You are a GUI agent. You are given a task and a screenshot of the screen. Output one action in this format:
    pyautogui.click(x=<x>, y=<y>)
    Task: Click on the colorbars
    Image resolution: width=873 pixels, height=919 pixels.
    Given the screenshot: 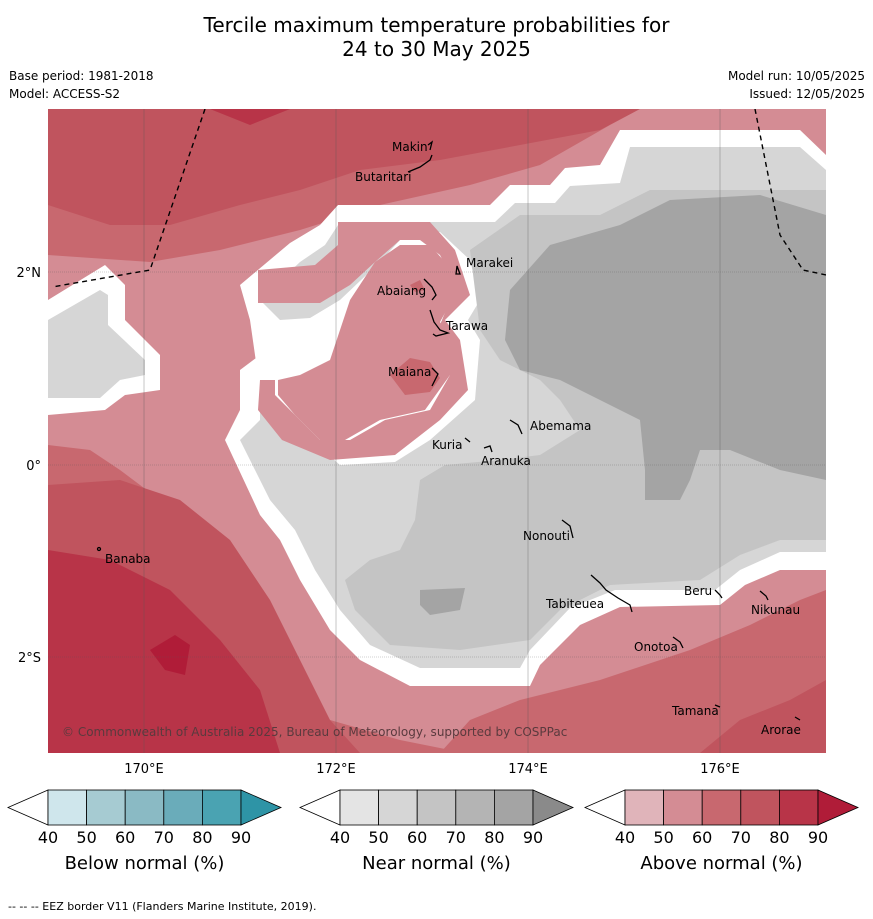 What is the action you would take?
    pyautogui.click(x=433, y=807)
    